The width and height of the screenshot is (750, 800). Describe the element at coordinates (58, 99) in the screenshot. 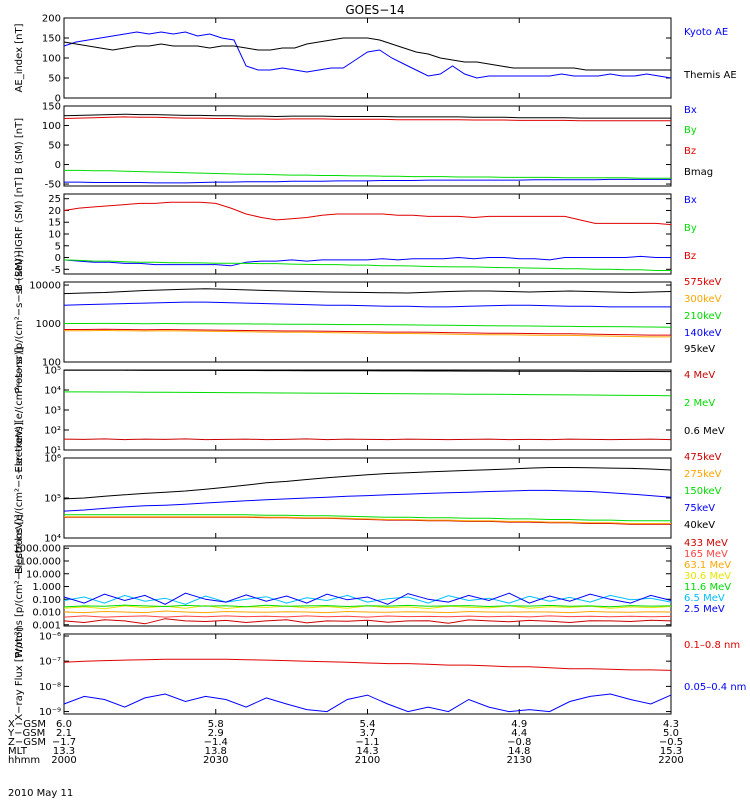

I see `ytick-label: 0` at that location.